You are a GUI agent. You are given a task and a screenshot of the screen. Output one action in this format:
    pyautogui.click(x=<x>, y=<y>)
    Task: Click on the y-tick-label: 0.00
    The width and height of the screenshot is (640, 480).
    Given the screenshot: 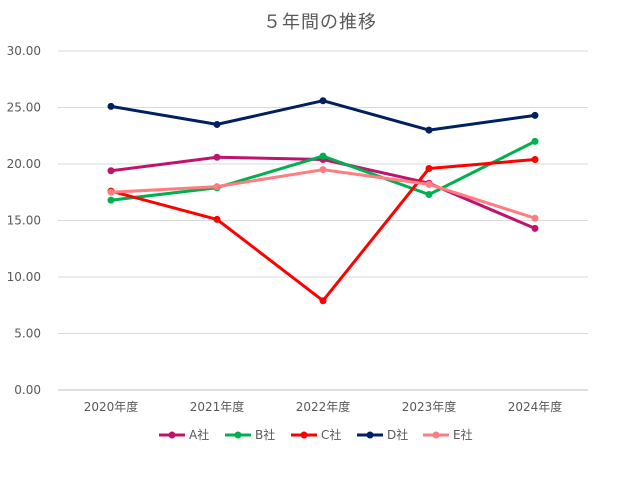 What is the action you would take?
    pyautogui.click(x=27, y=390)
    